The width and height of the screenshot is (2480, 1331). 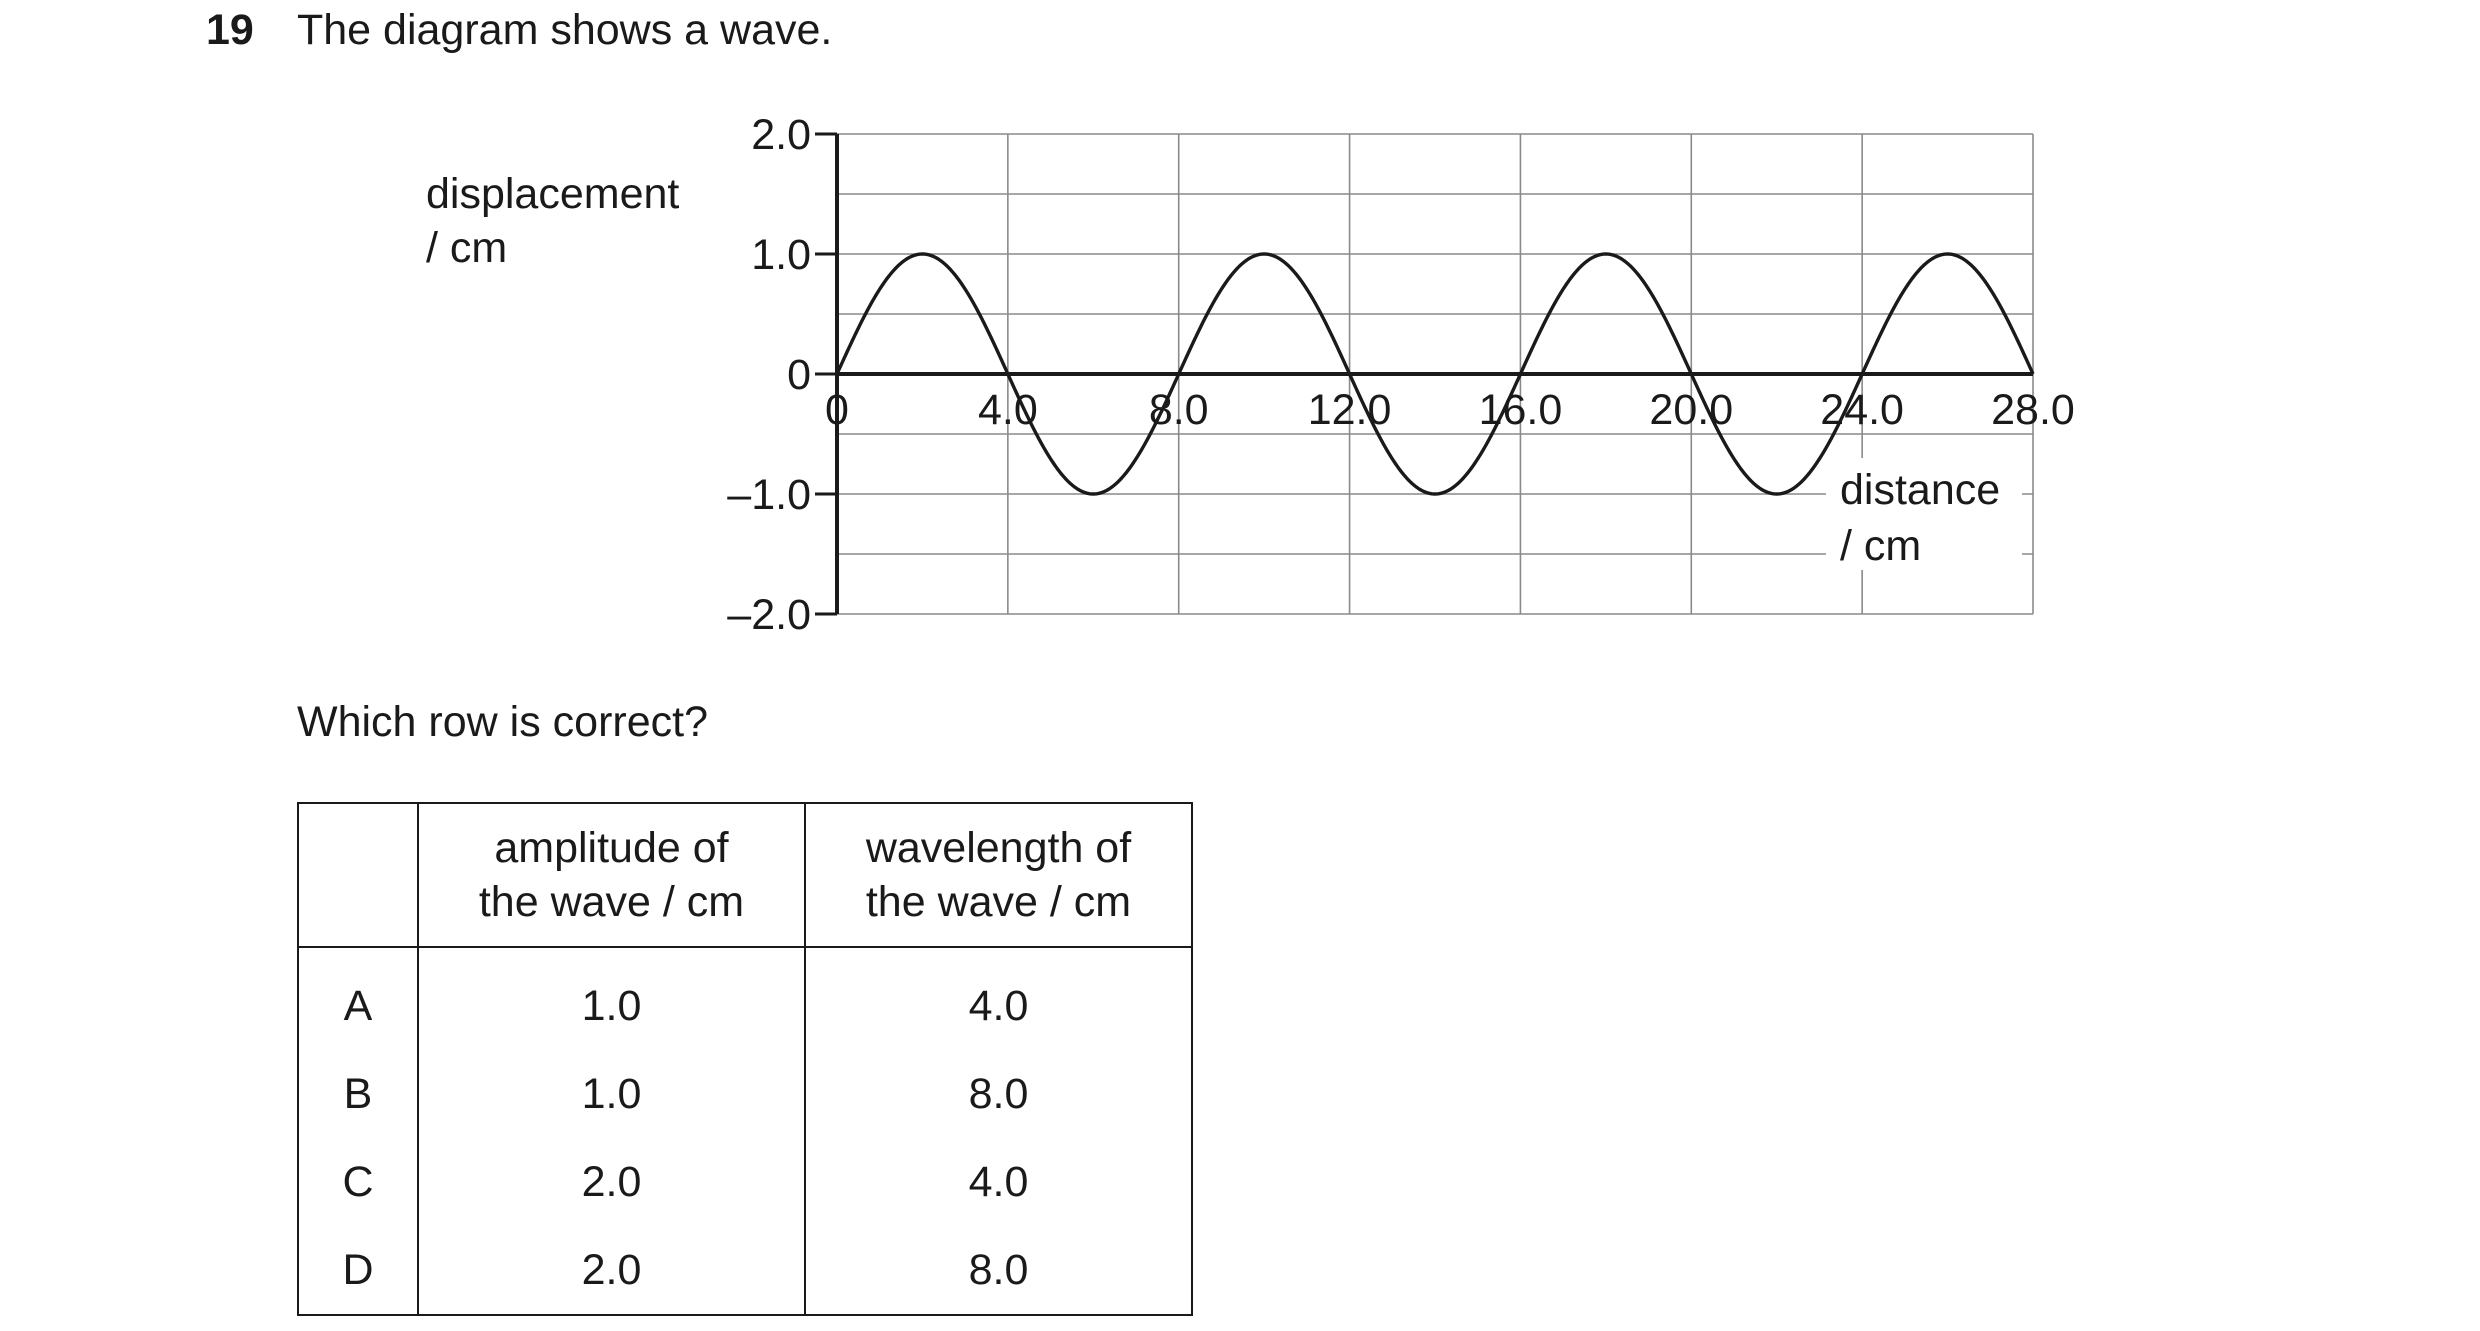 What do you see at coordinates (358, 1094) in the screenshot?
I see `option-letter: B` at bounding box center [358, 1094].